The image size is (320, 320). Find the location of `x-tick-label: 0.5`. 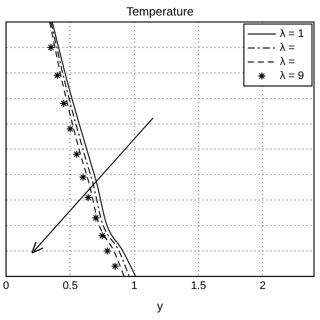

x-tick-label: 0.5 is located at coordinates (70, 286).